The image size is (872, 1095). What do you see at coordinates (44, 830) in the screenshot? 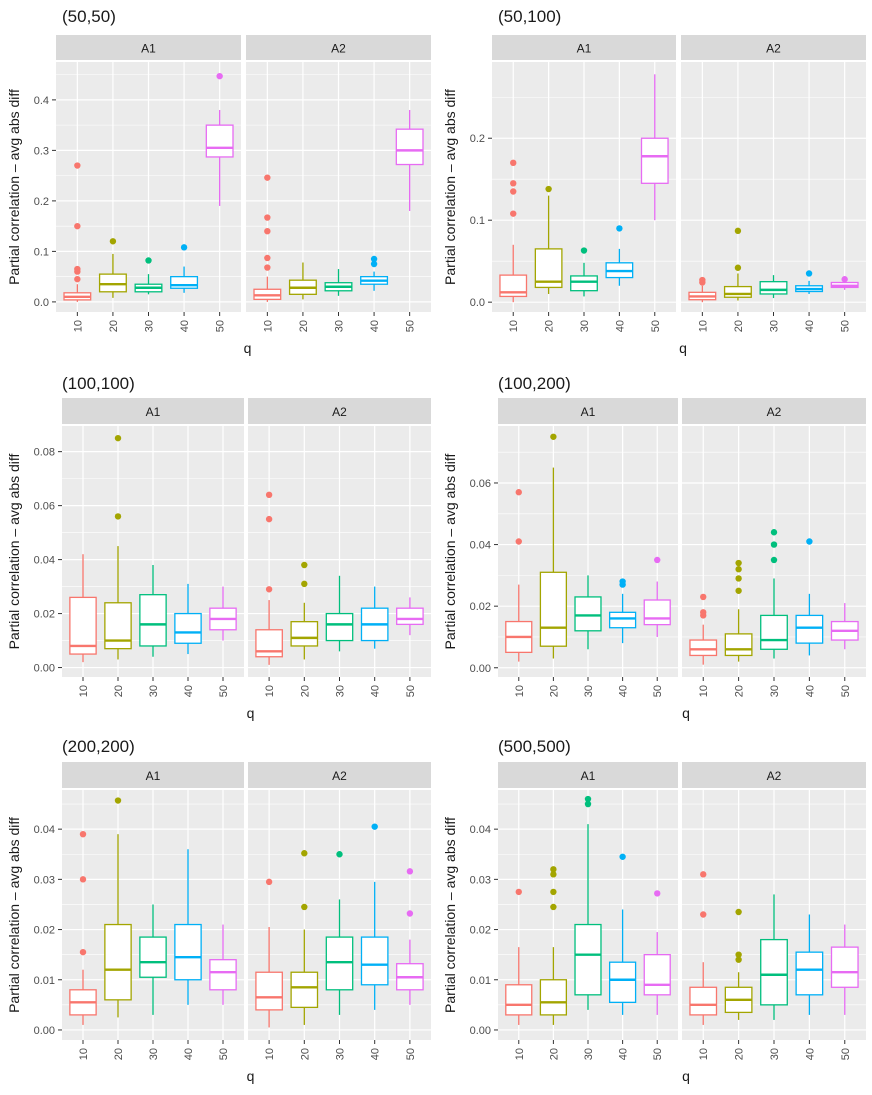
I see `y-tick-label: 0.04` at bounding box center [44, 830].